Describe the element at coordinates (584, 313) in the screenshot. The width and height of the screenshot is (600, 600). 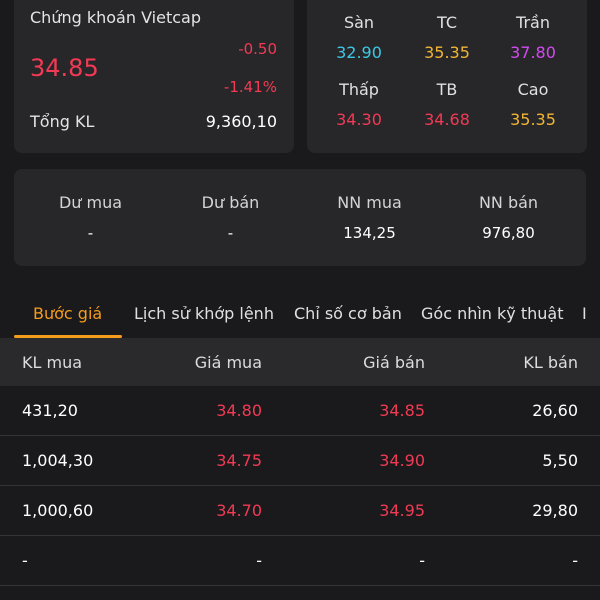
I see `tab-more: I` at that location.